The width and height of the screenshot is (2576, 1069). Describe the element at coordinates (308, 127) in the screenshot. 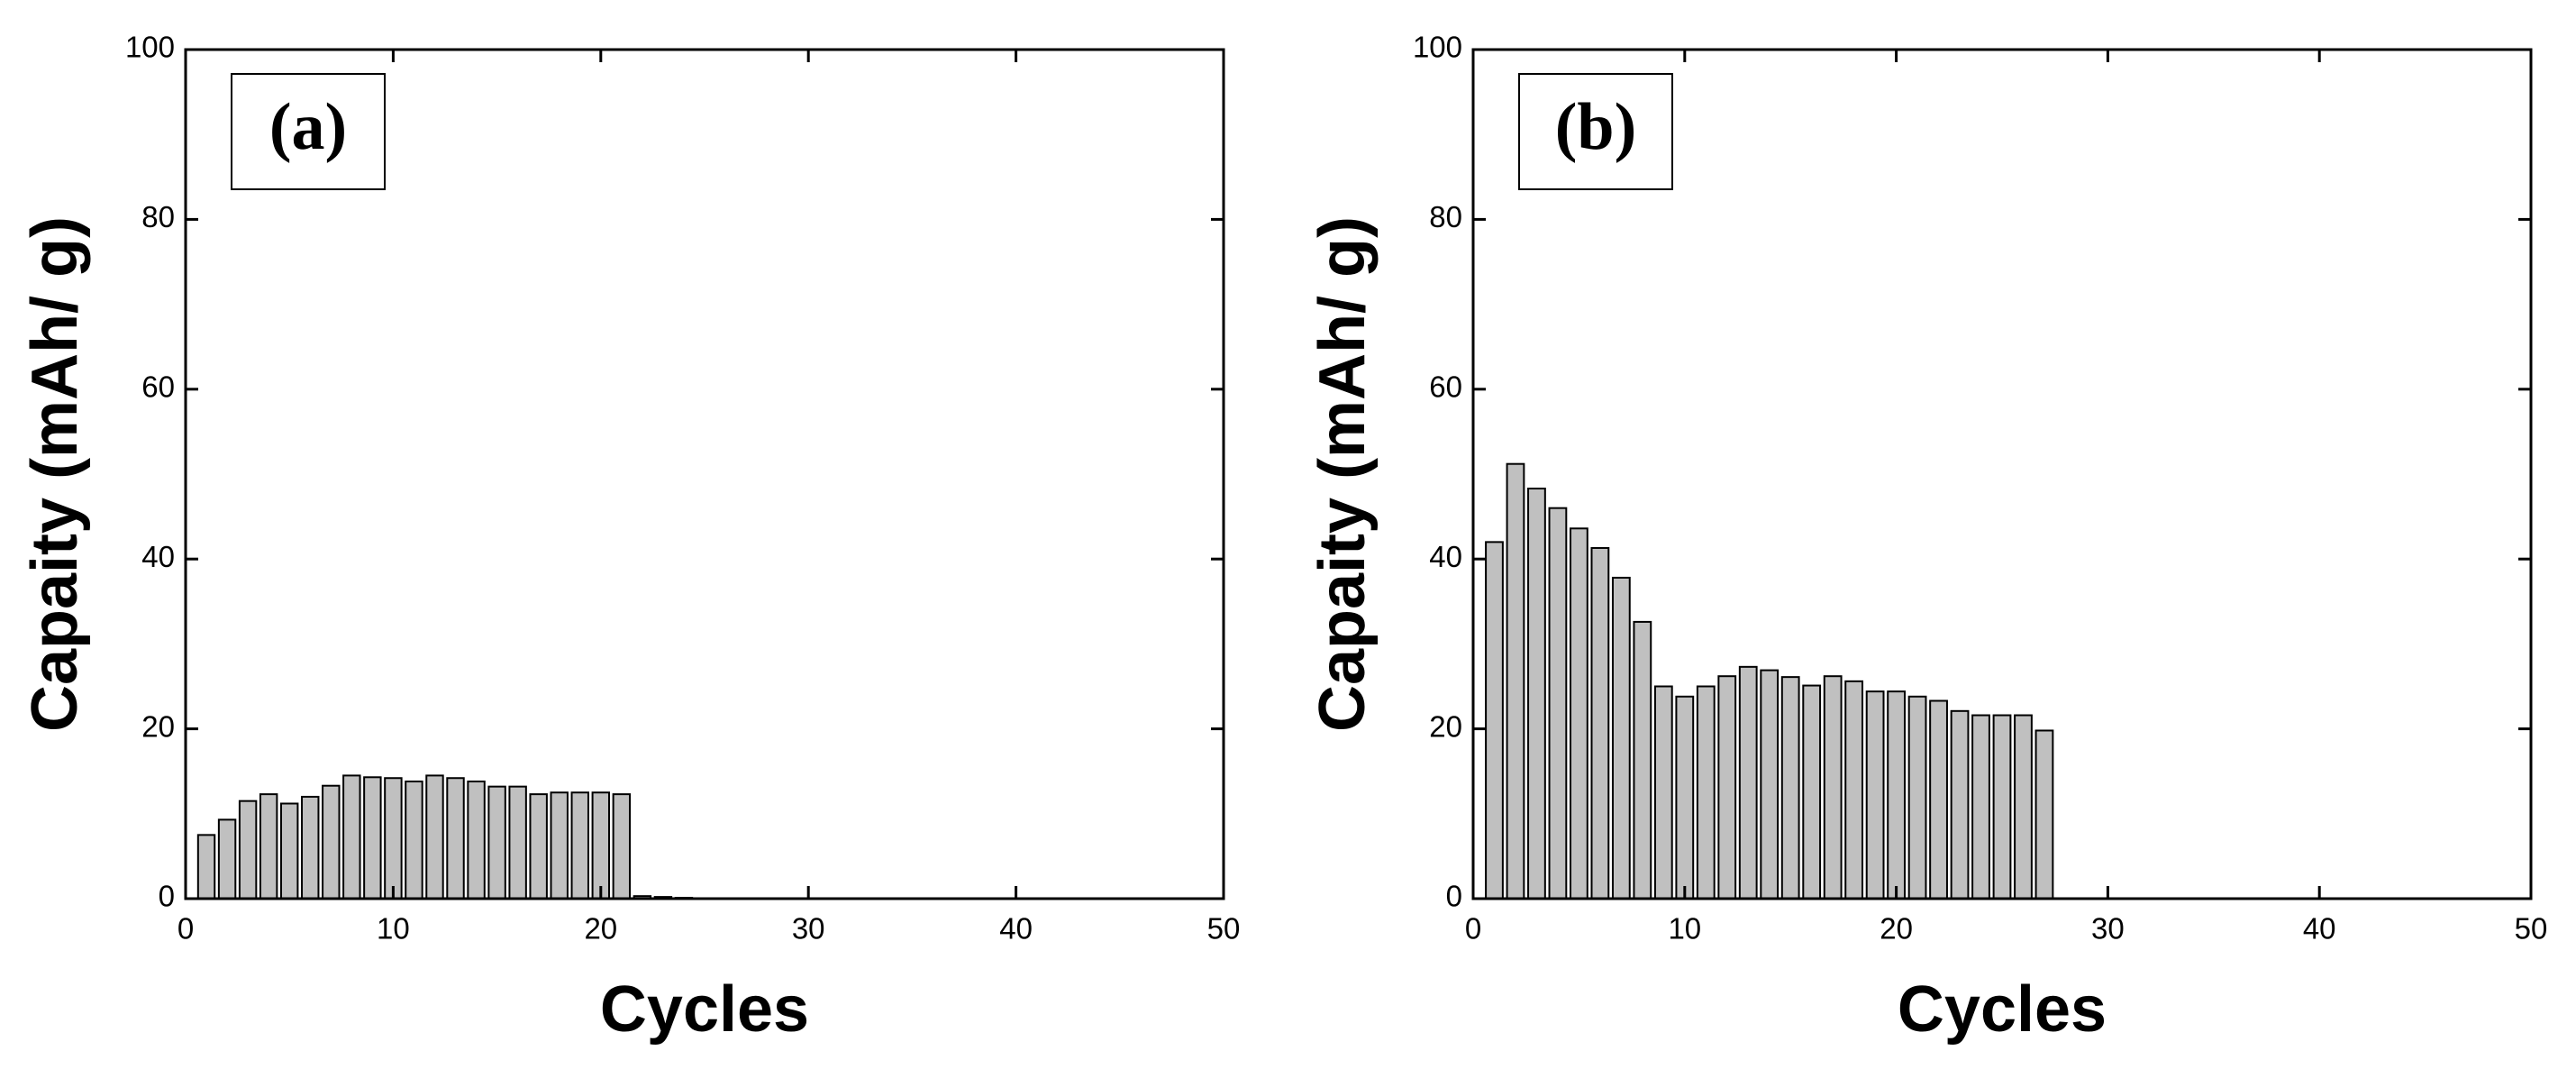

I see `annotation: (a)` at that location.